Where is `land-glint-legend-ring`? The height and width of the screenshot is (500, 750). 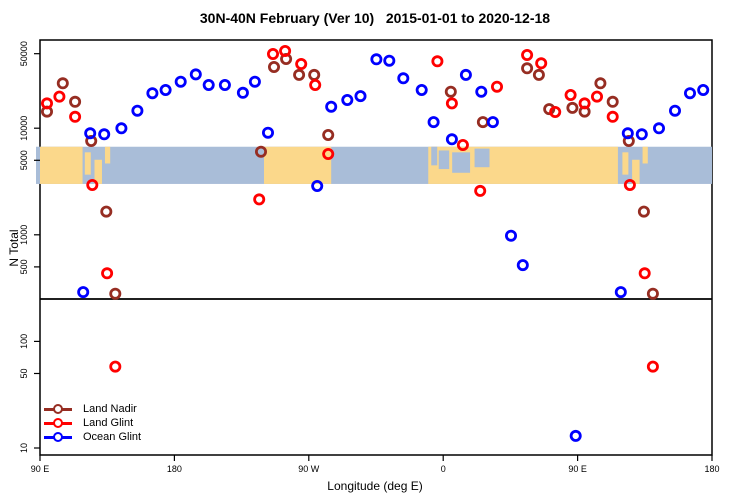 land-glint-legend-ring is located at coordinates (58, 422).